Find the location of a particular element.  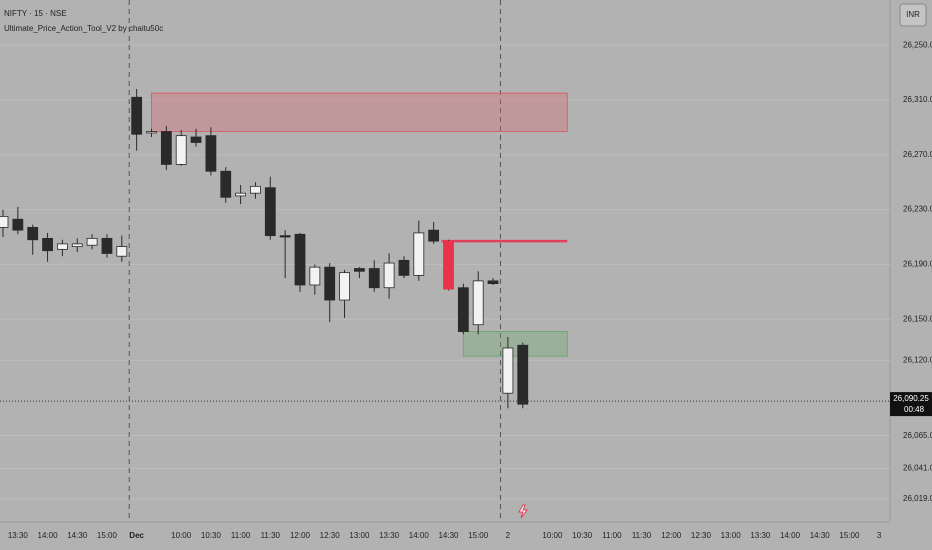

y-tick-label: 26,065.00 is located at coordinates (917, 435).